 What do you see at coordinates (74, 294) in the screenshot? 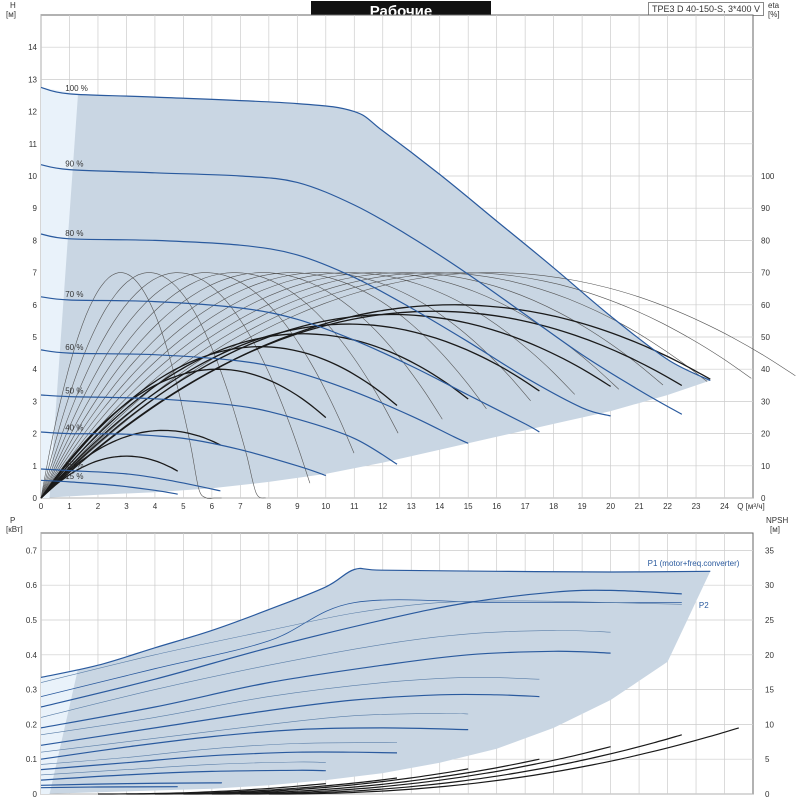
I see `speed-label: 70 %` at bounding box center [74, 294].